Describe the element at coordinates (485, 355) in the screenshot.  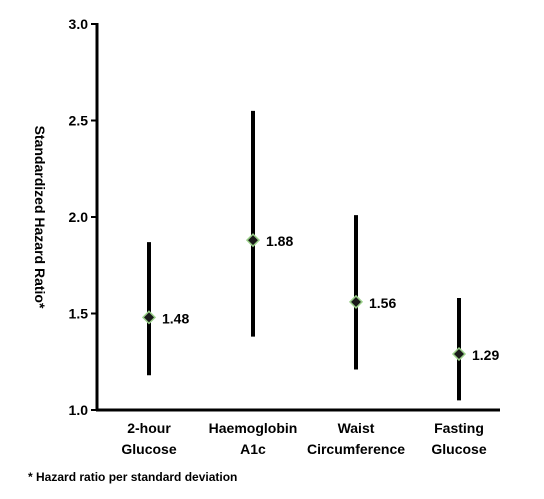
I see `data-label-3: 1.29` at that location.